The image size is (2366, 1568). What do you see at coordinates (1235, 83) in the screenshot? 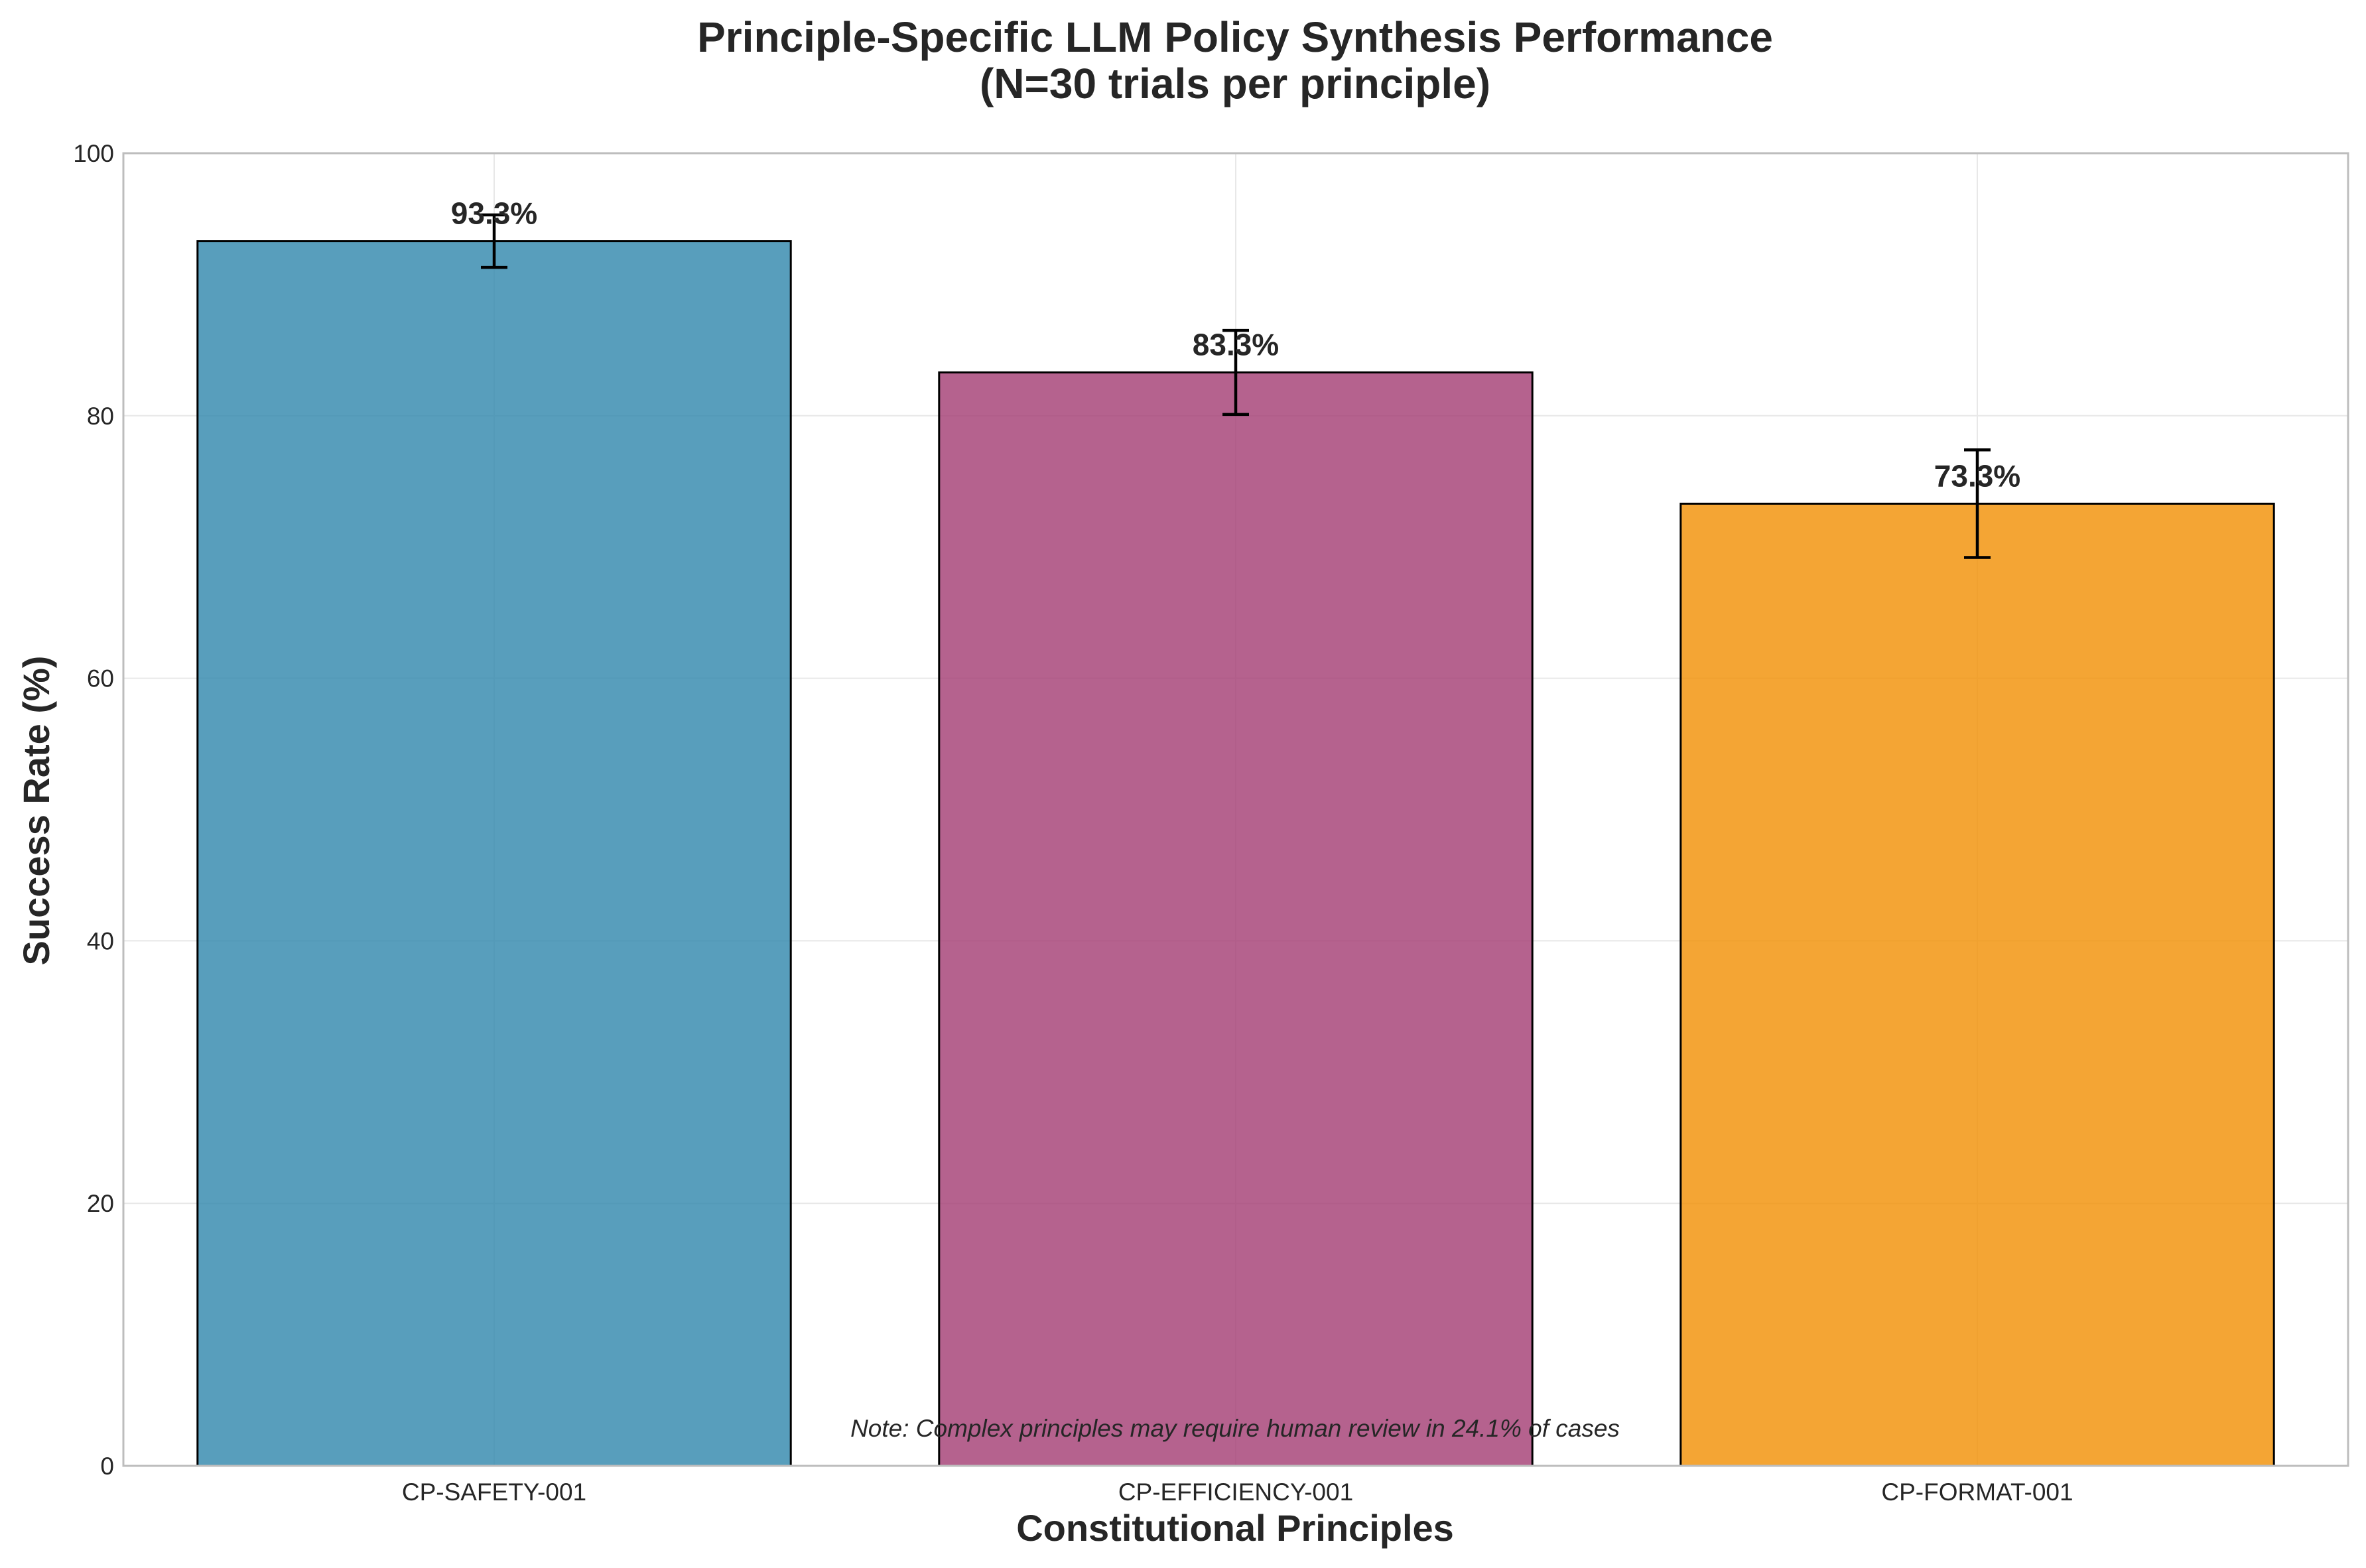
I see `chart-title-line-2: (N=30 trials per principle)` at bounding box center [1235, 83].